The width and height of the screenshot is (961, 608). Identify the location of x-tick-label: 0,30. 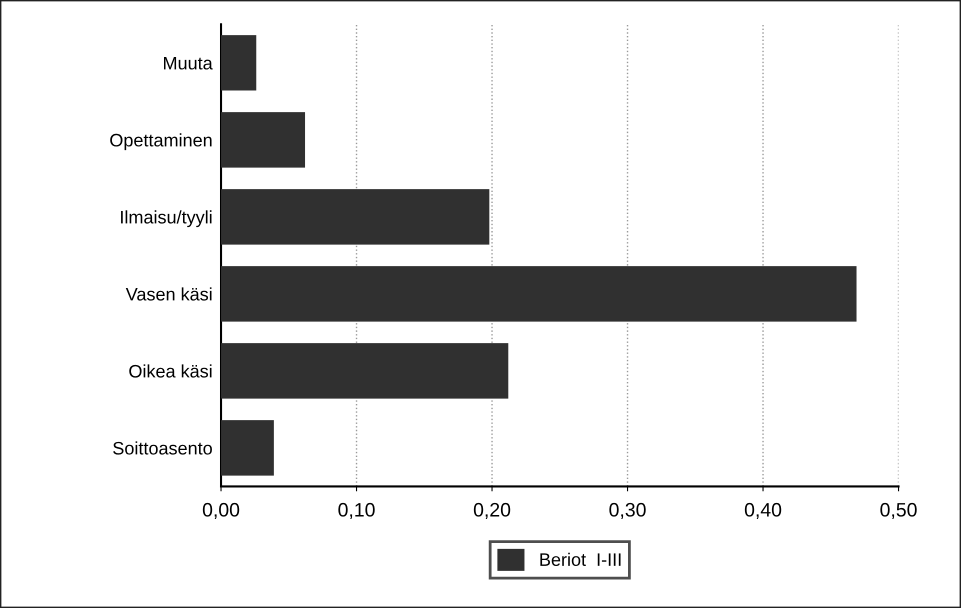
(627, 510).